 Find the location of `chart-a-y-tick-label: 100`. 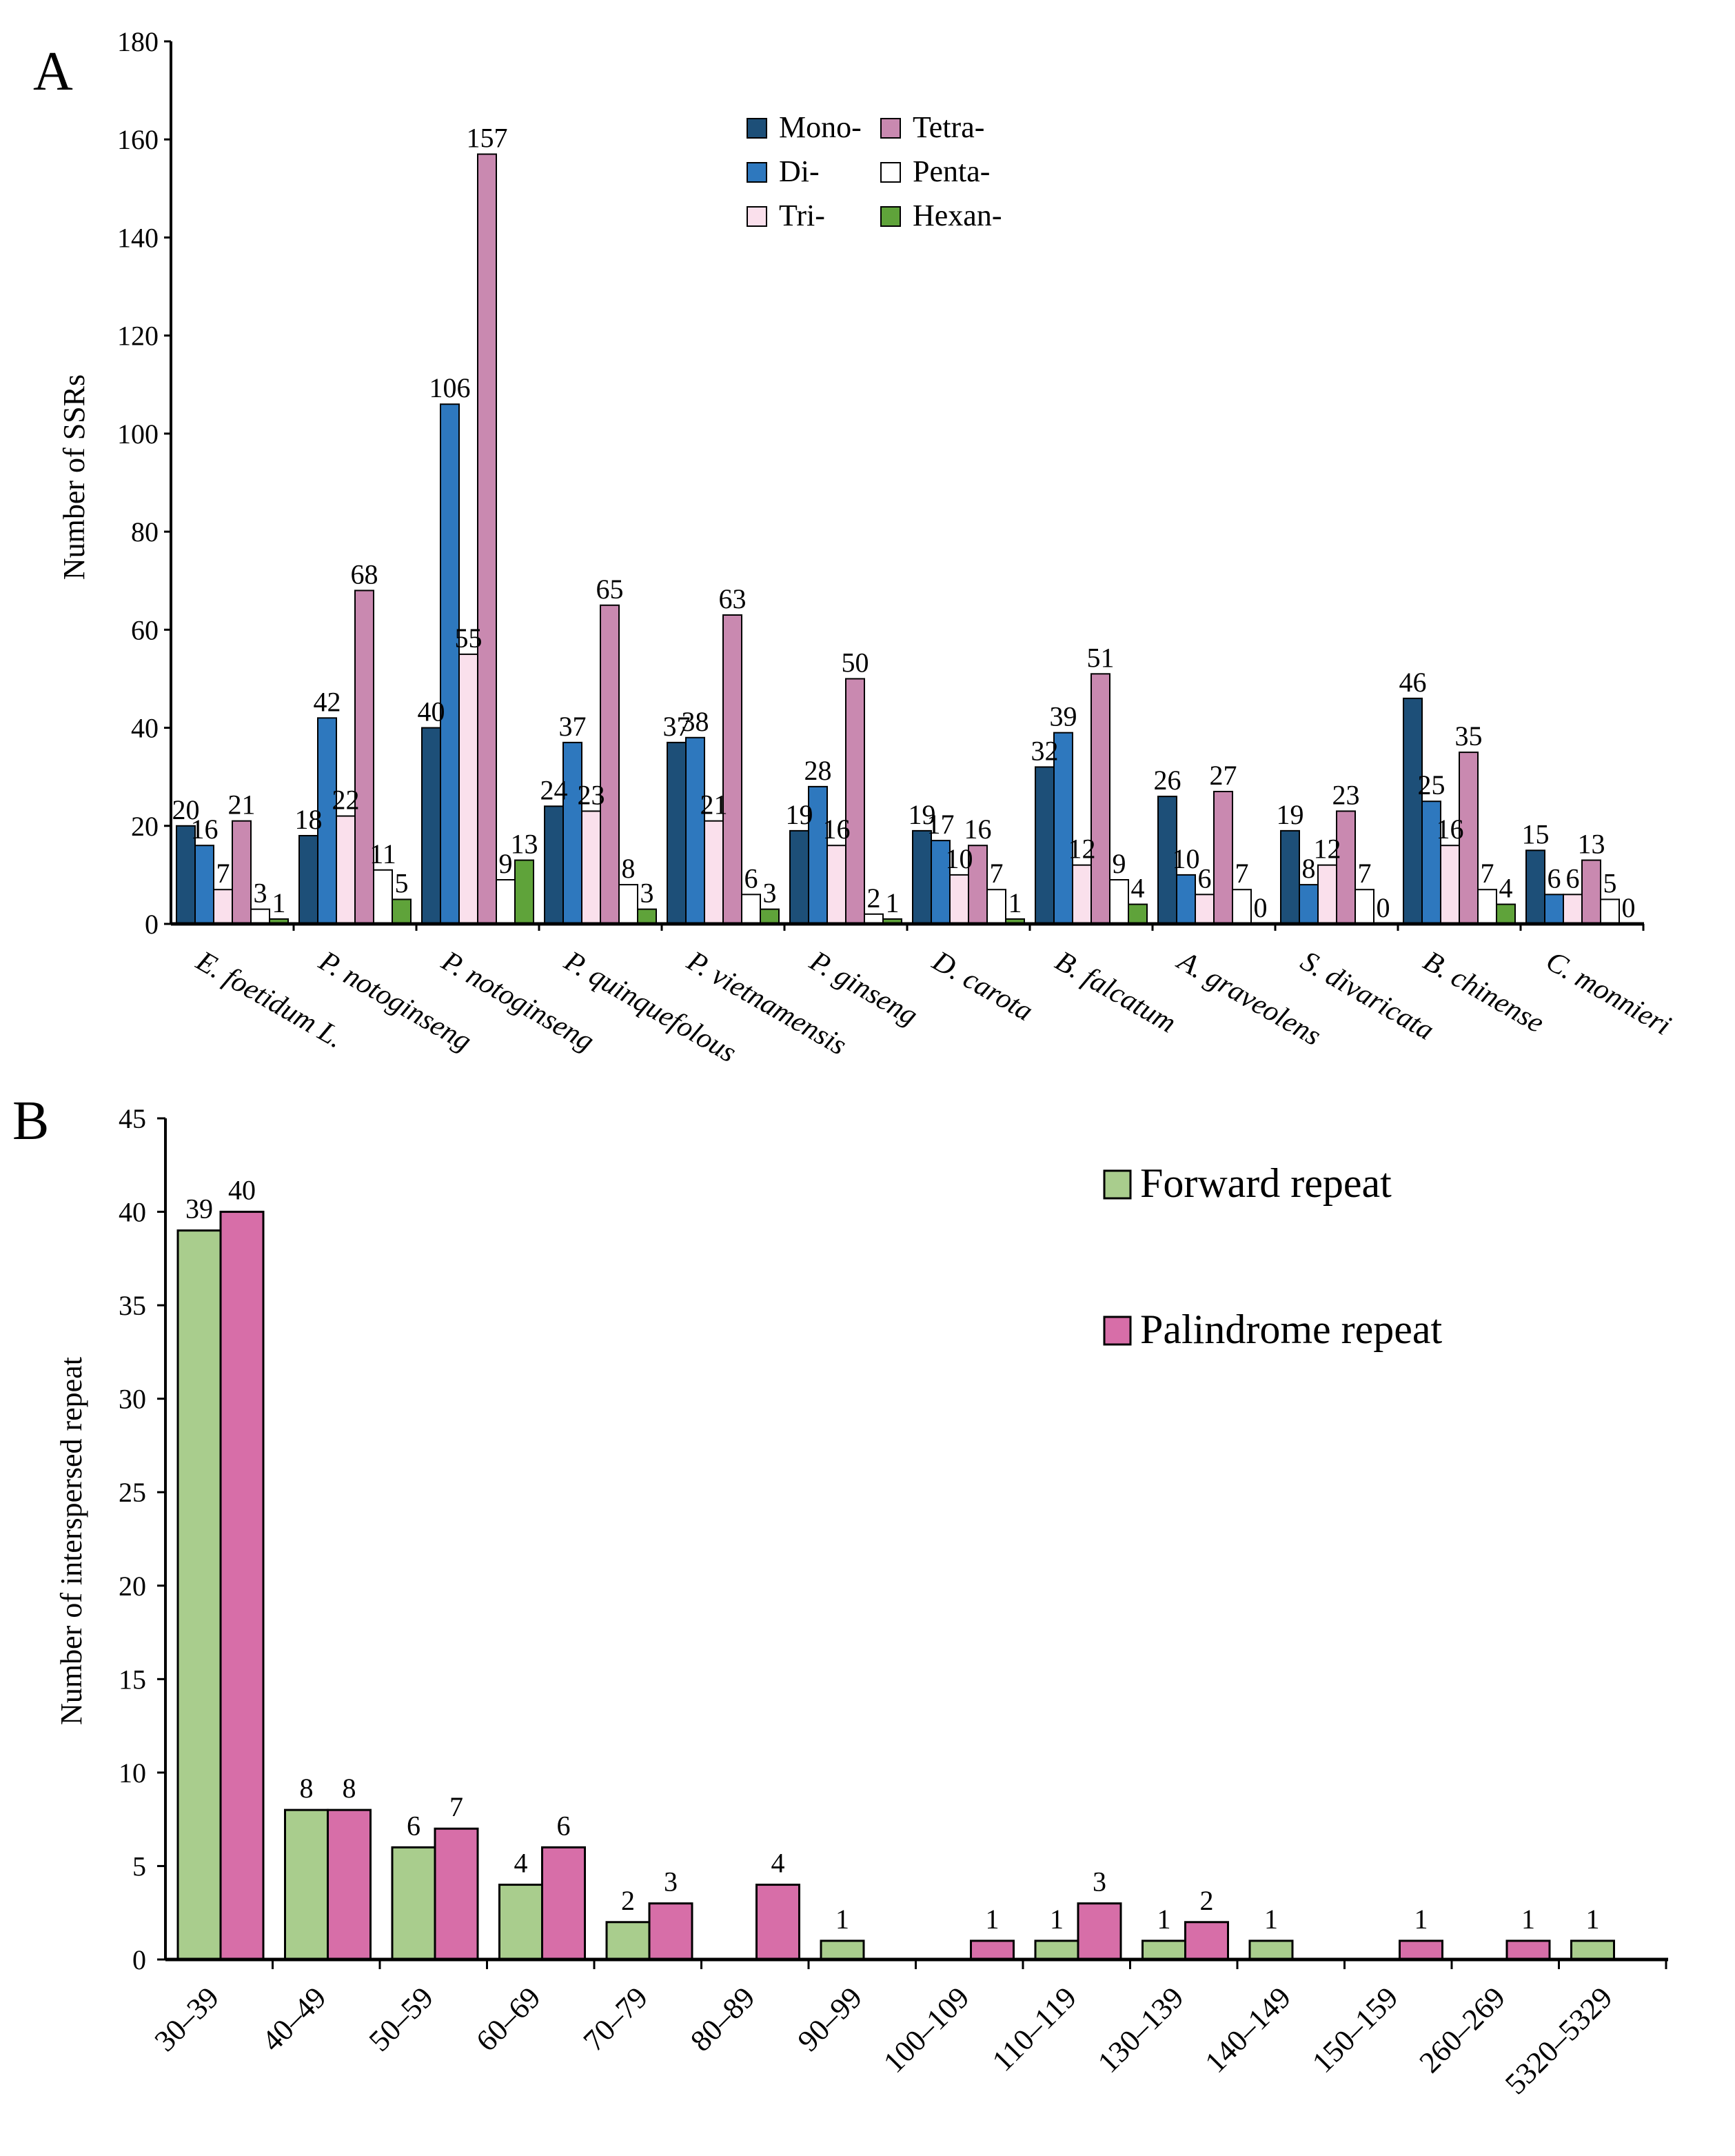

chart-a-y-tick-label: 100 is located at coordinates (138, 434).